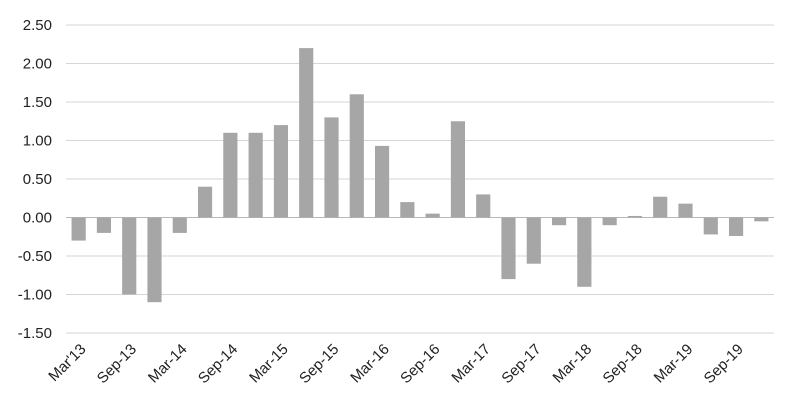 This screenshot has height=412, width=800. I want to click on x-tick-label: Mar-17, so click(471, 364).